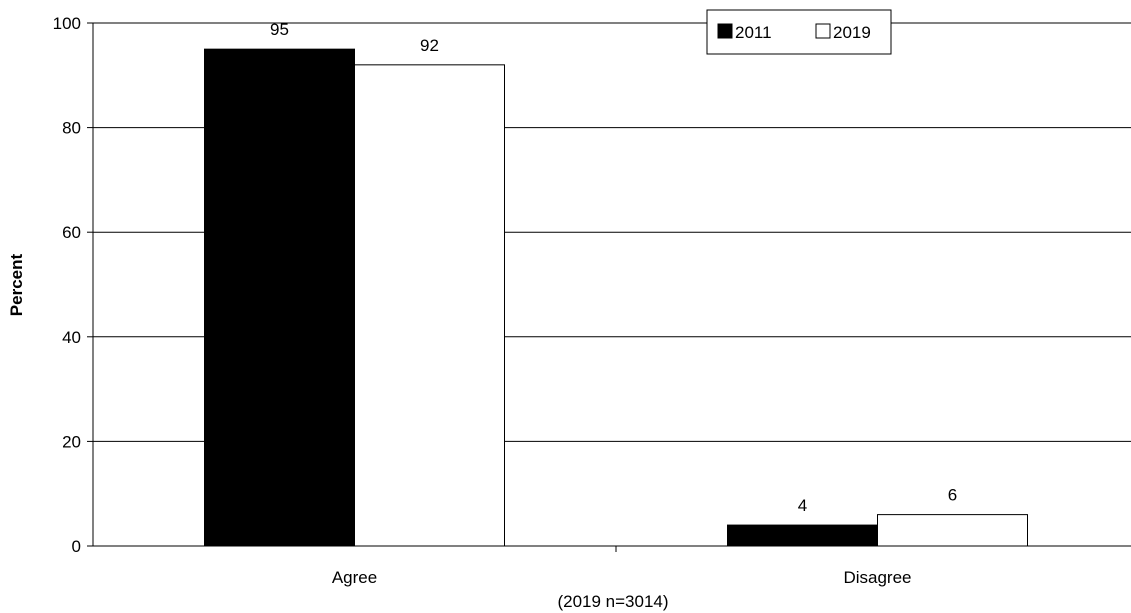  Describe the element at coordinates (725, 31) in the screenshot. I see `legend-swatch-2011` at that location.